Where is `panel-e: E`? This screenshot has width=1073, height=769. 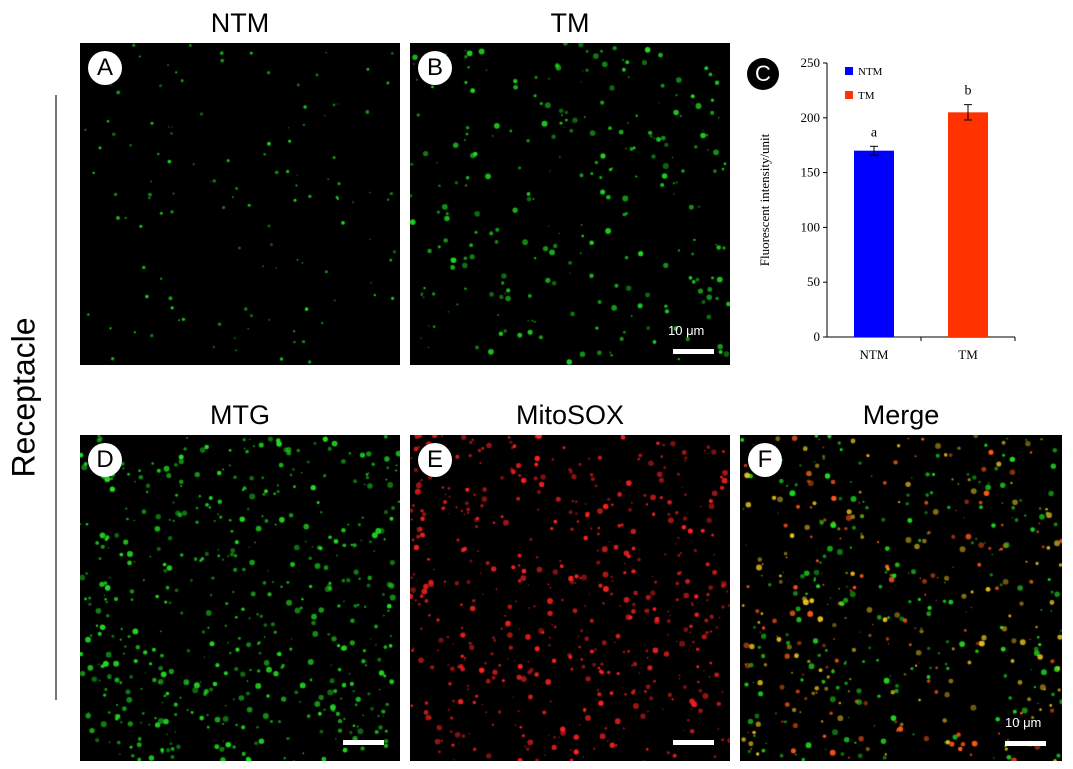
panel-e: E is located at coordinates (570, 598).